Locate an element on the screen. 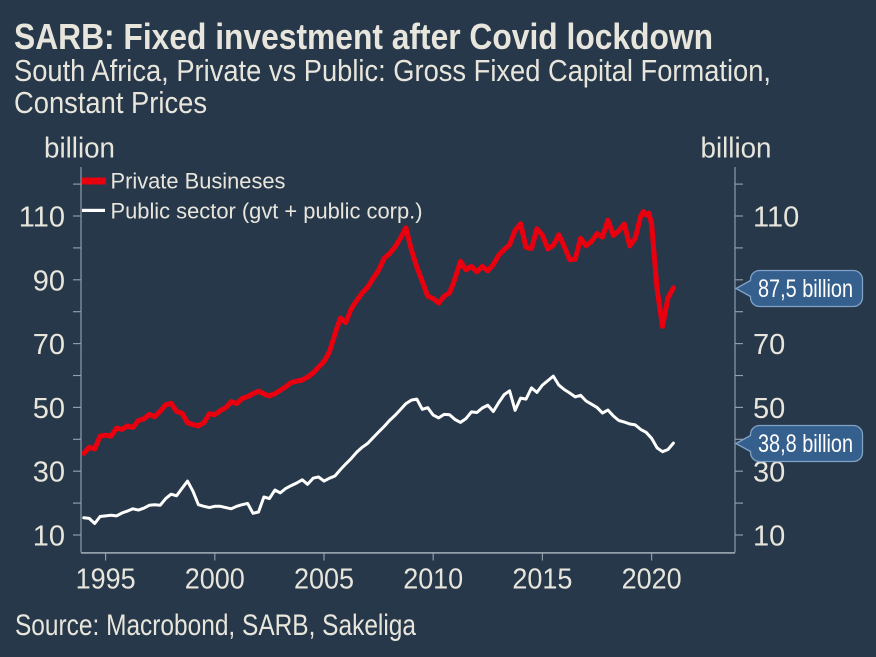 This screenshot has width=876, height=657. svg-text: 90 is located at coordinates (49, 281).